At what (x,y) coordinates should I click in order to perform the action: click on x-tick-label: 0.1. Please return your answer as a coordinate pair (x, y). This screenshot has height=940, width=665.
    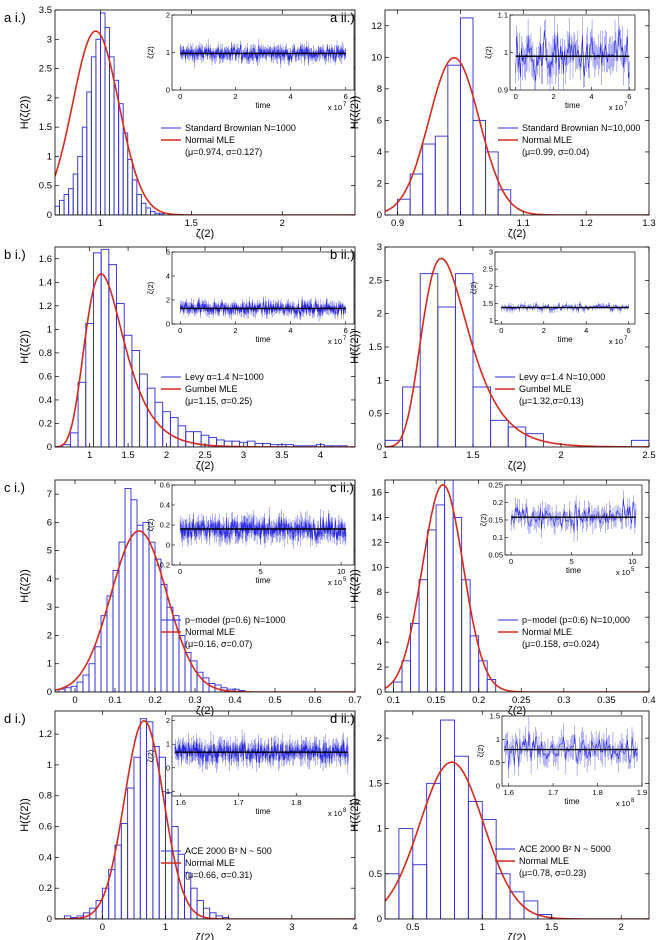
    Looking at the image, I should click on (114, 700).